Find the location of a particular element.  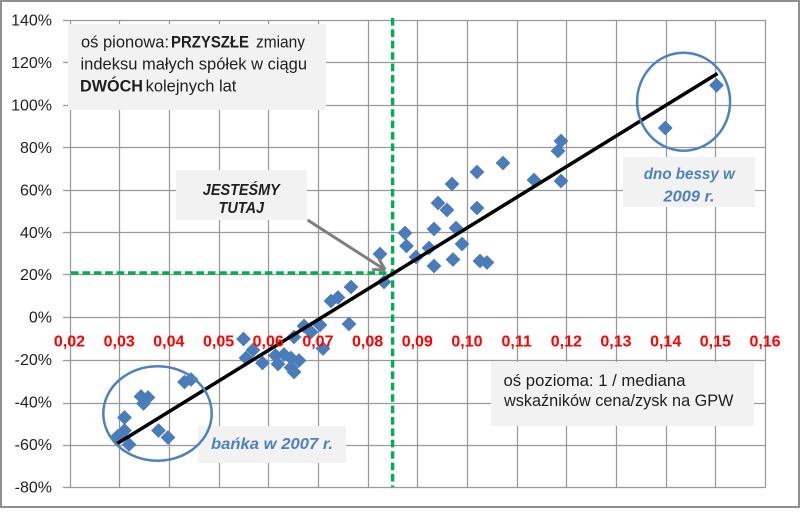

svg-text: 0,06 is located at coordinates (268, 342).